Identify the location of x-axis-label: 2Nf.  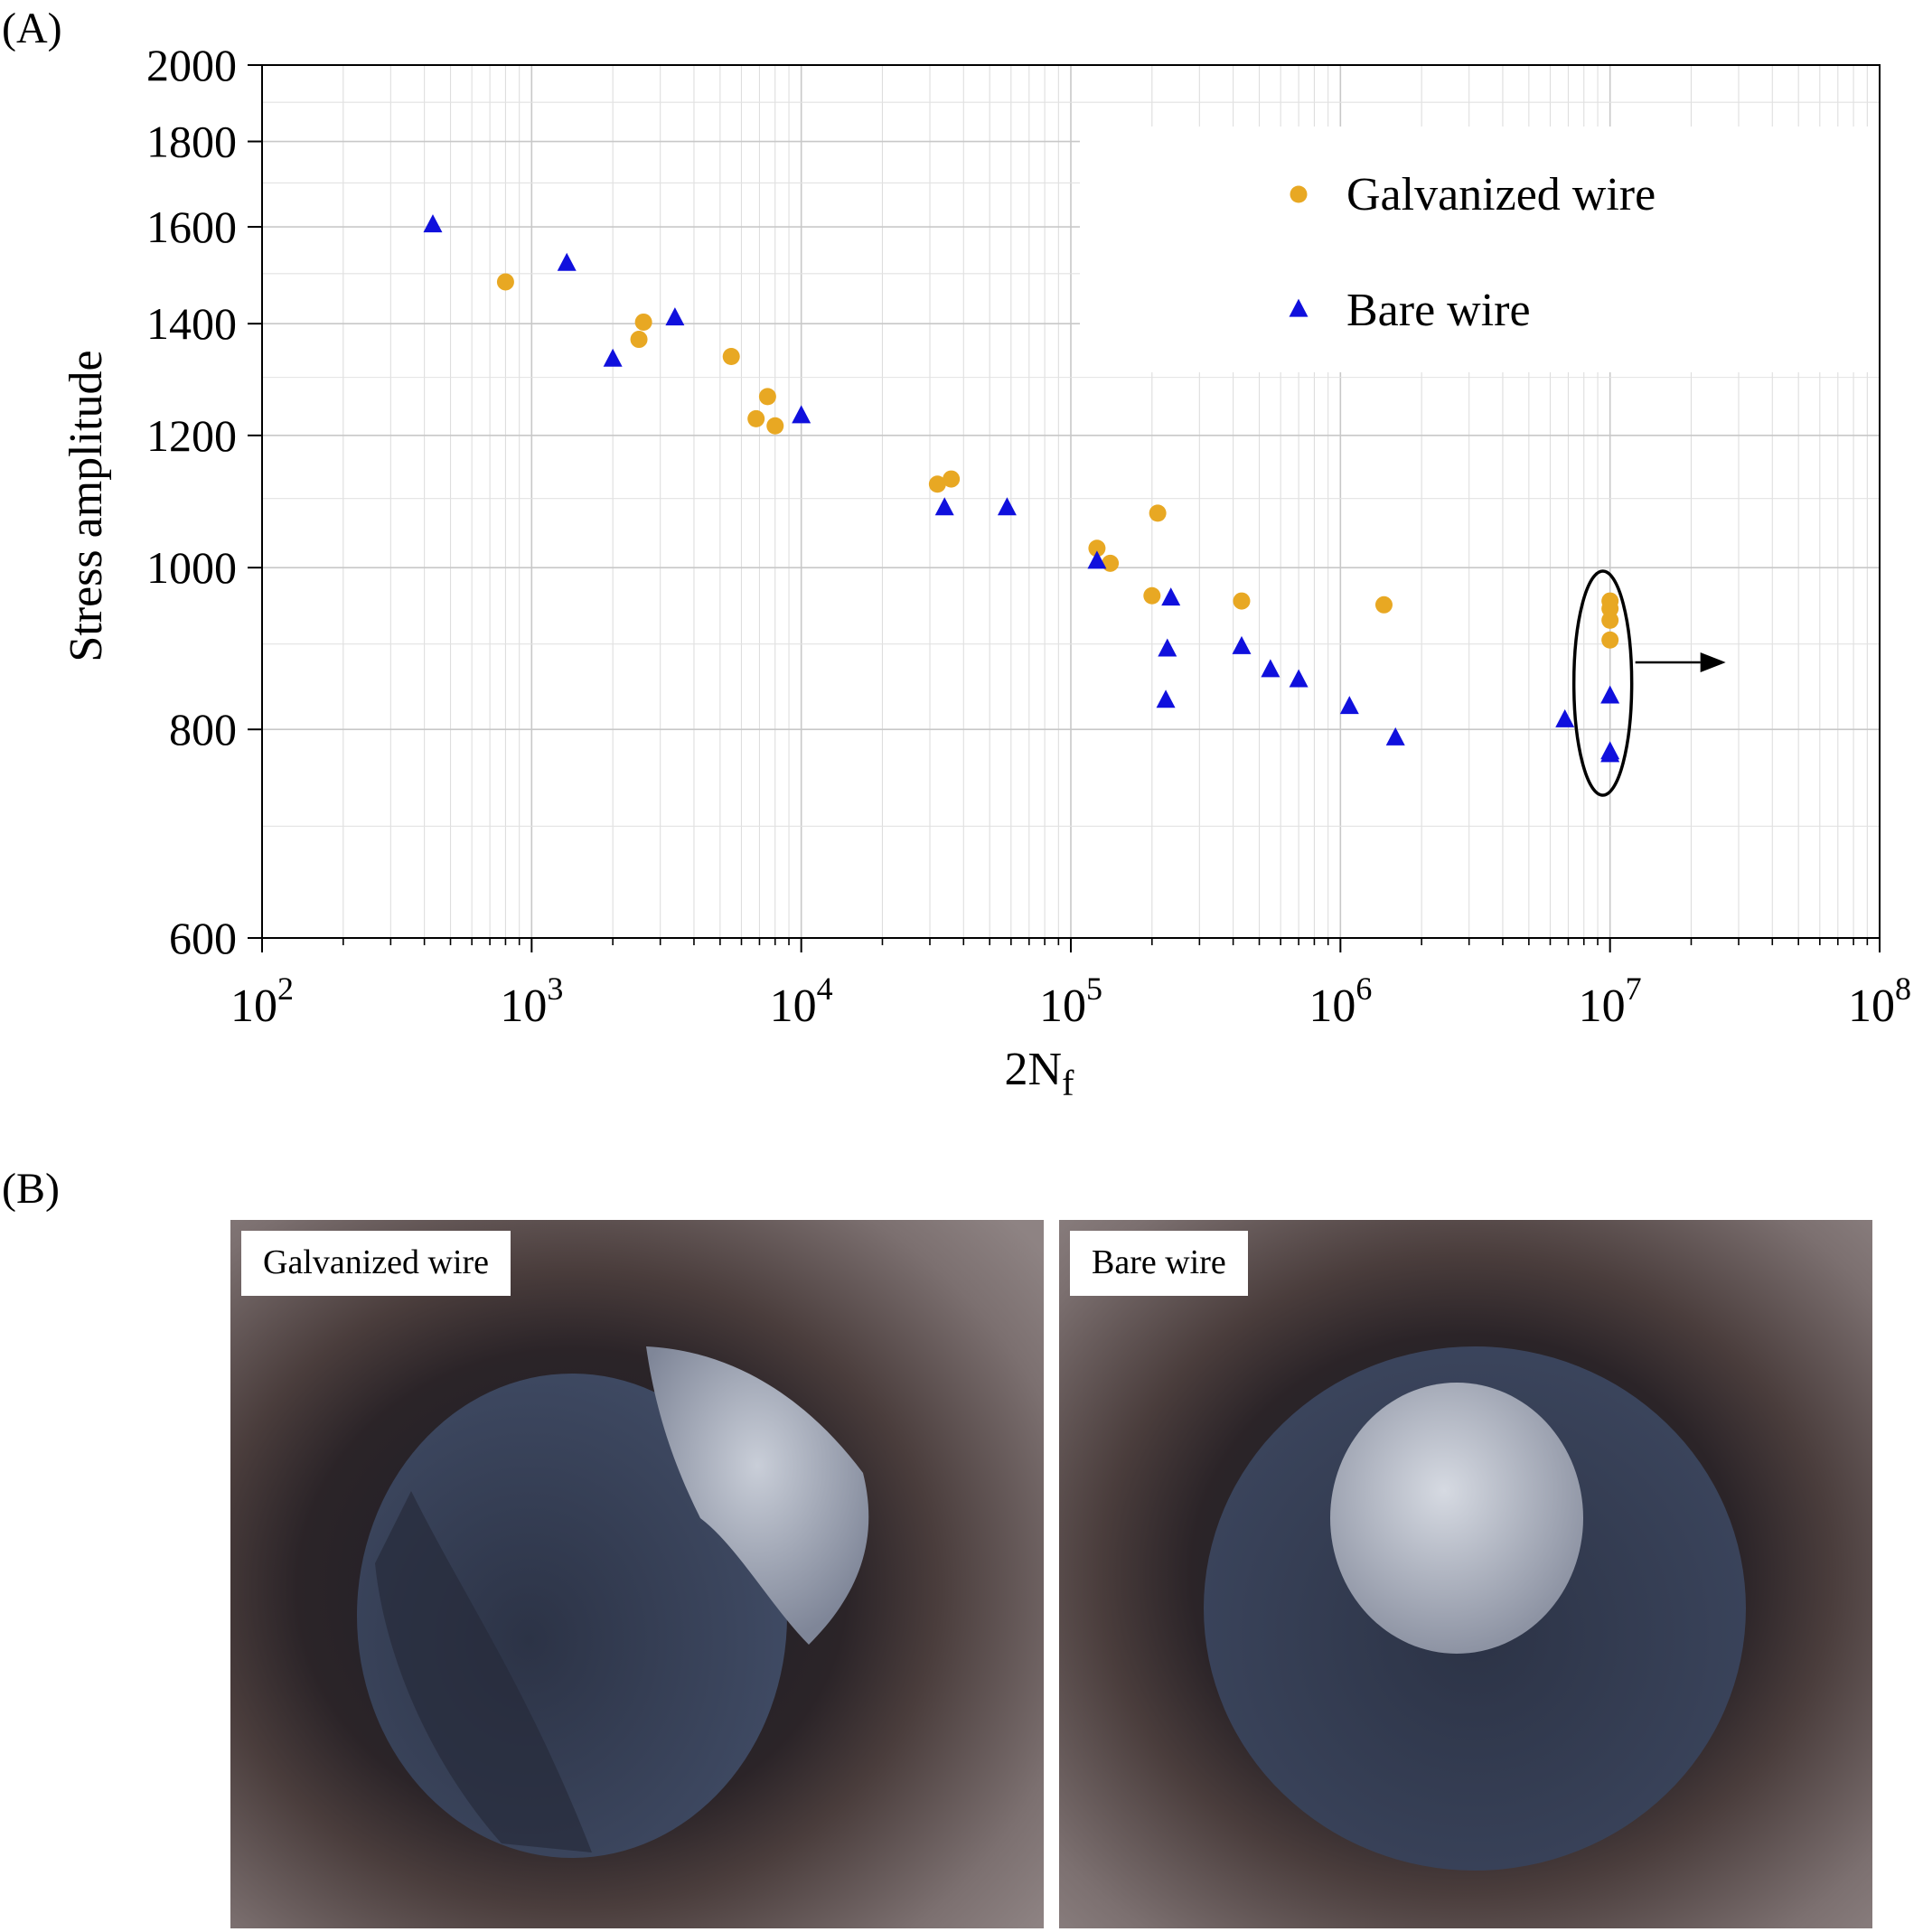
(1040, 1073).